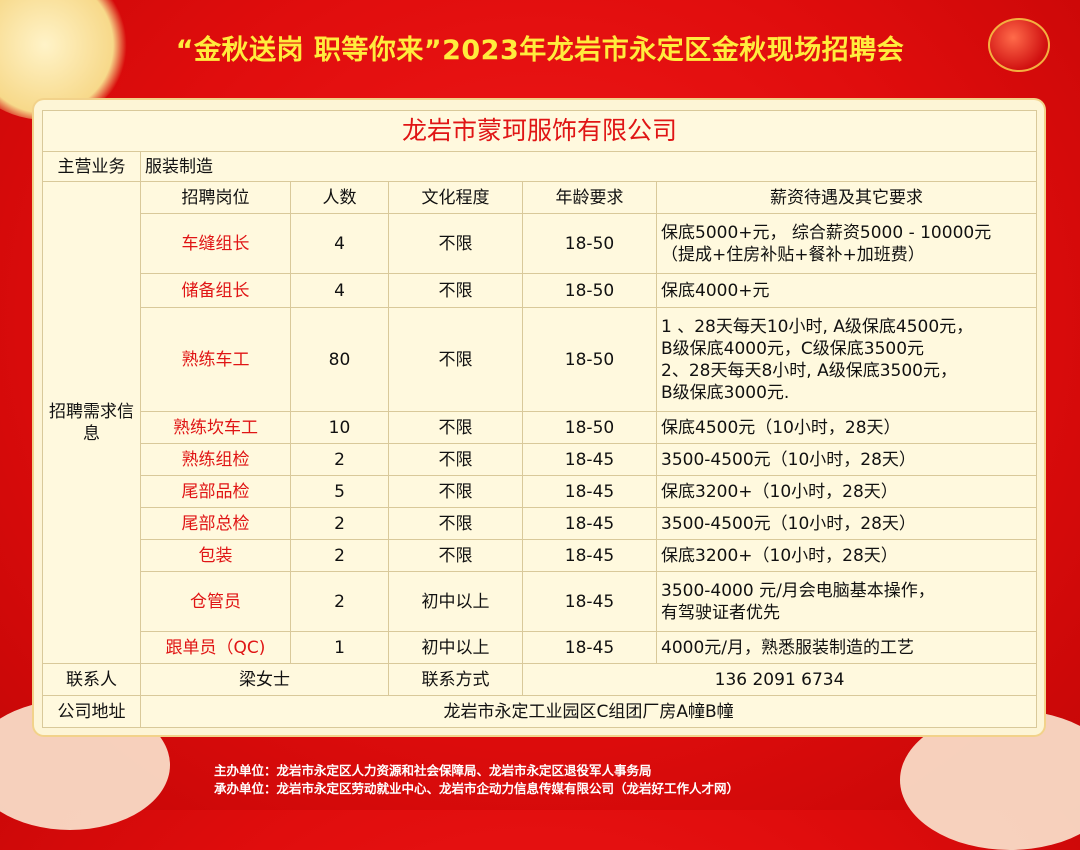  Describe the element at coordinates (455, 679) in the screenshot. I see `phone-label: 联系方式` at that location.